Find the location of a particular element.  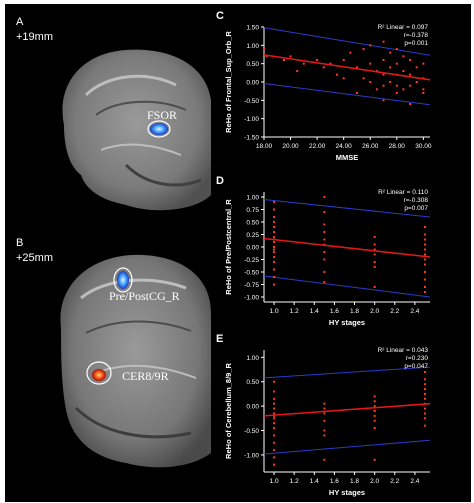

brain-slice-b is located at coordinates (135, 361).